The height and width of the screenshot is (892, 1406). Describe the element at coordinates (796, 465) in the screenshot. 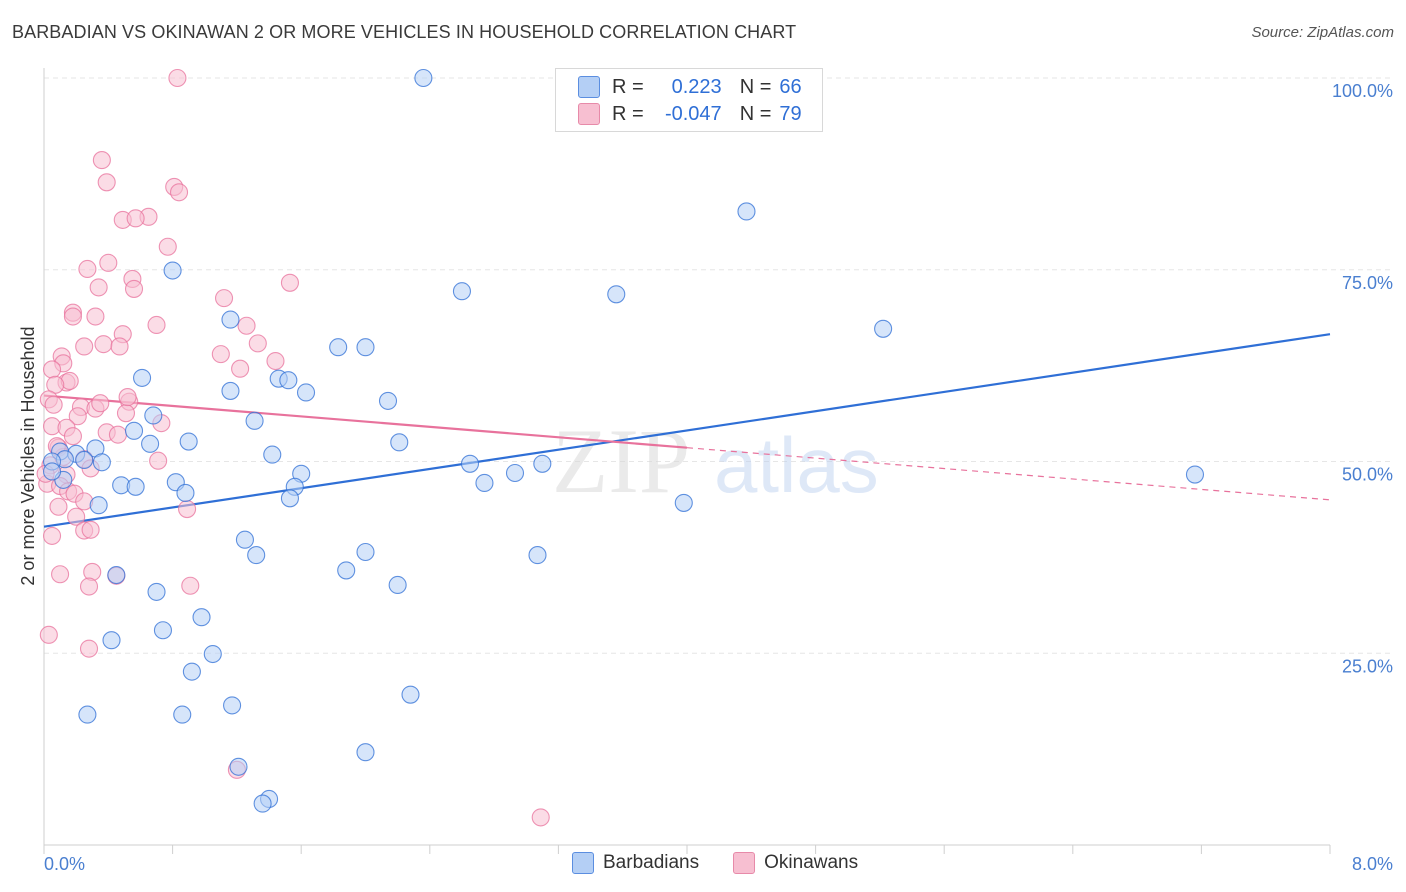

I see `watermark-atlas: atlas` at that location.